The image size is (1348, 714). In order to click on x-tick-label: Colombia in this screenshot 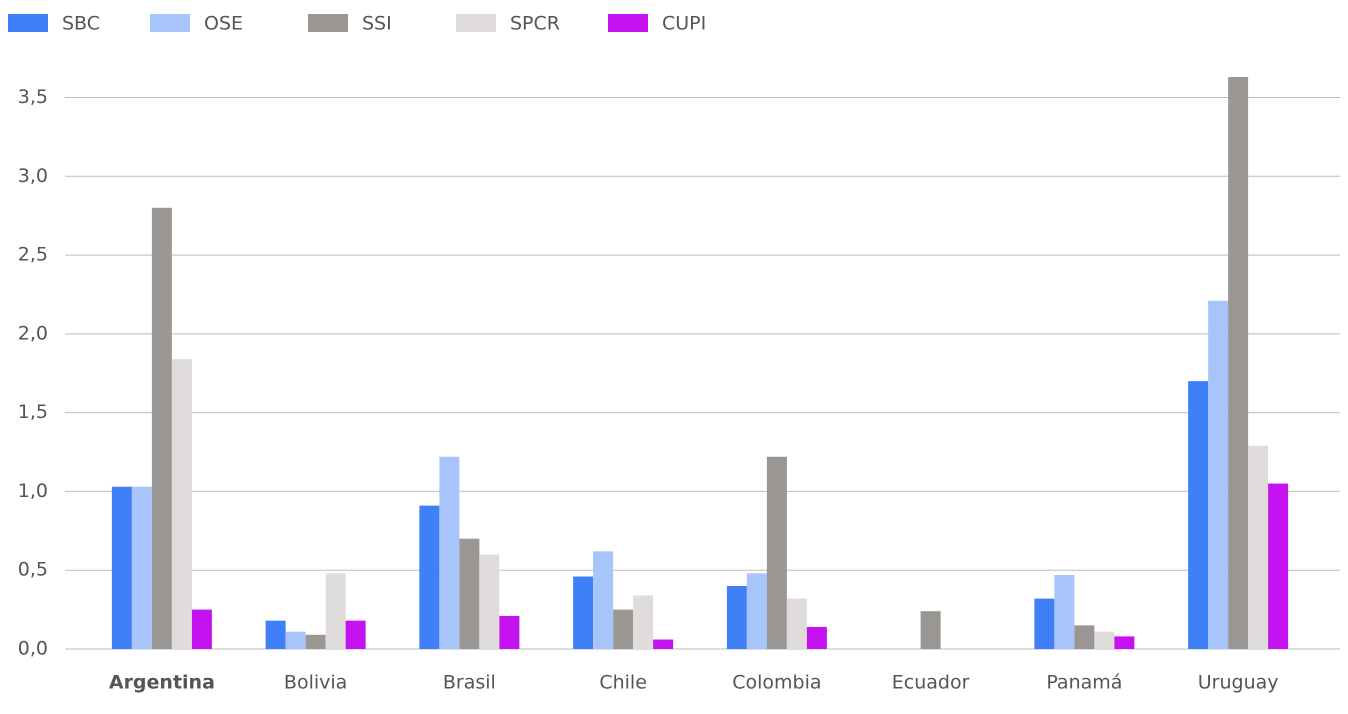, I will do `click(776, 683)`.